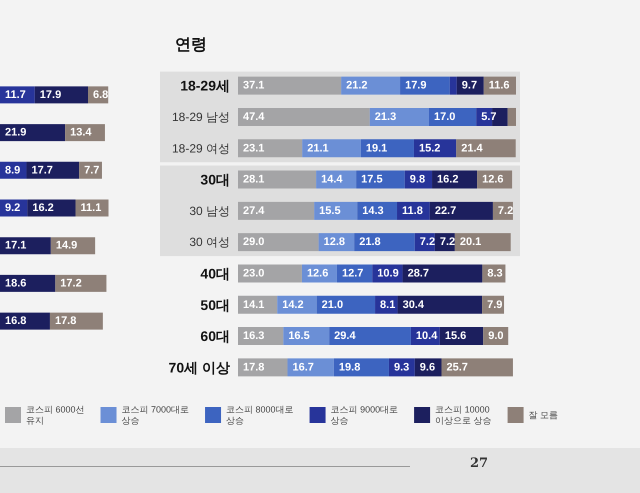 The width and height of the screenshot is (640, 493). Describe the element at coordinates (418, 180) in the screenshot. I see `data-label: 9.8` at that location.